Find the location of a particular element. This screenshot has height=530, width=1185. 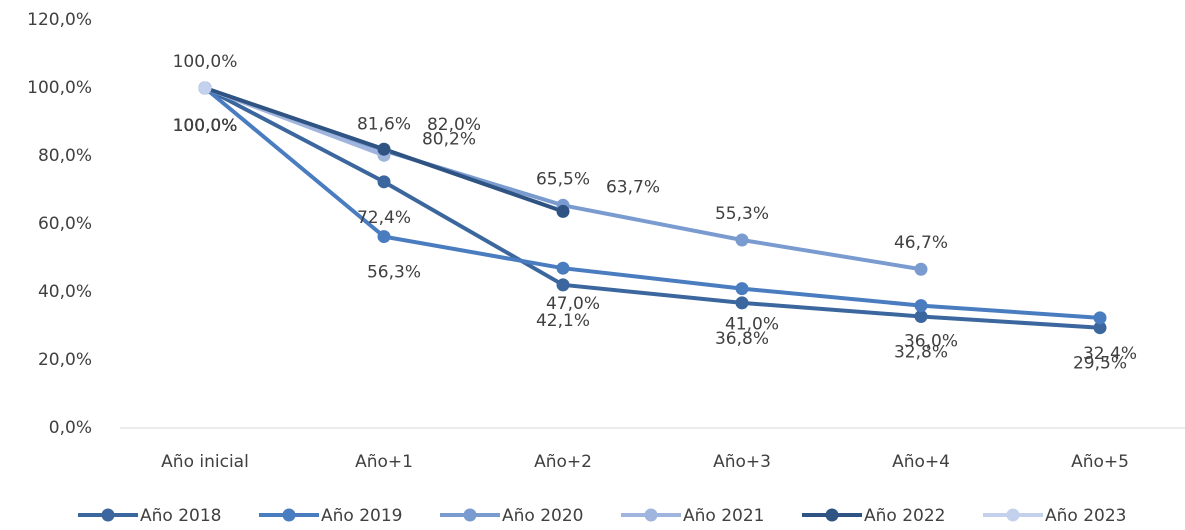

y-tick-label: 20,0% is located at coordinates (65, 360).